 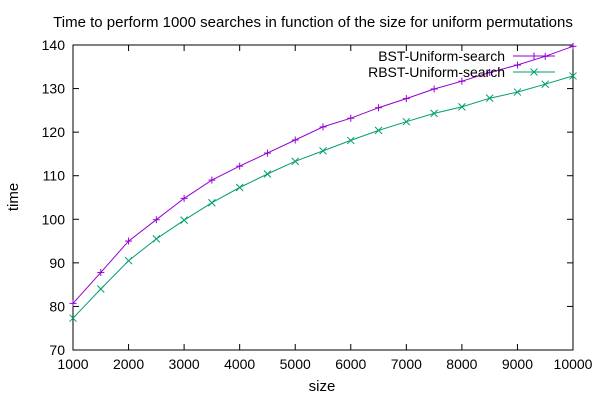 What do you see at coordinates (54, 132) in the screenshot?
I see `y-tick-label: 120` at bounding box center [54, 132].